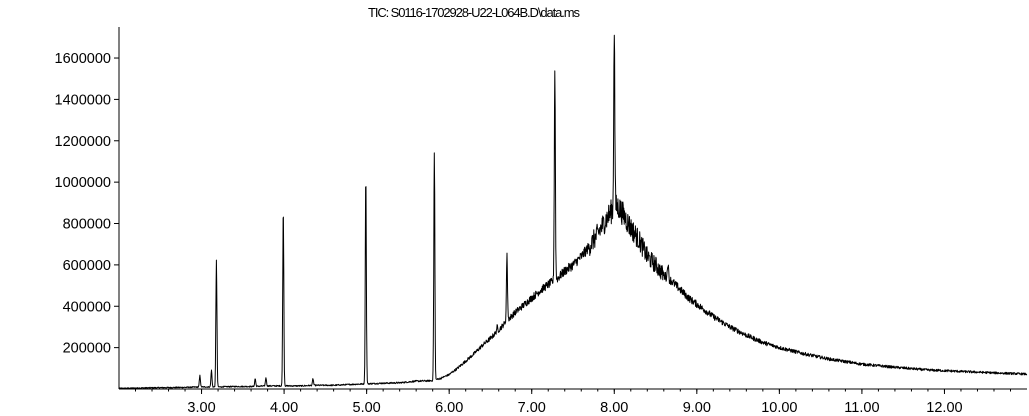  Describe the element at coordinates (87, 225) in the screenshot. I see `y-tick-label: 800000` at that location.